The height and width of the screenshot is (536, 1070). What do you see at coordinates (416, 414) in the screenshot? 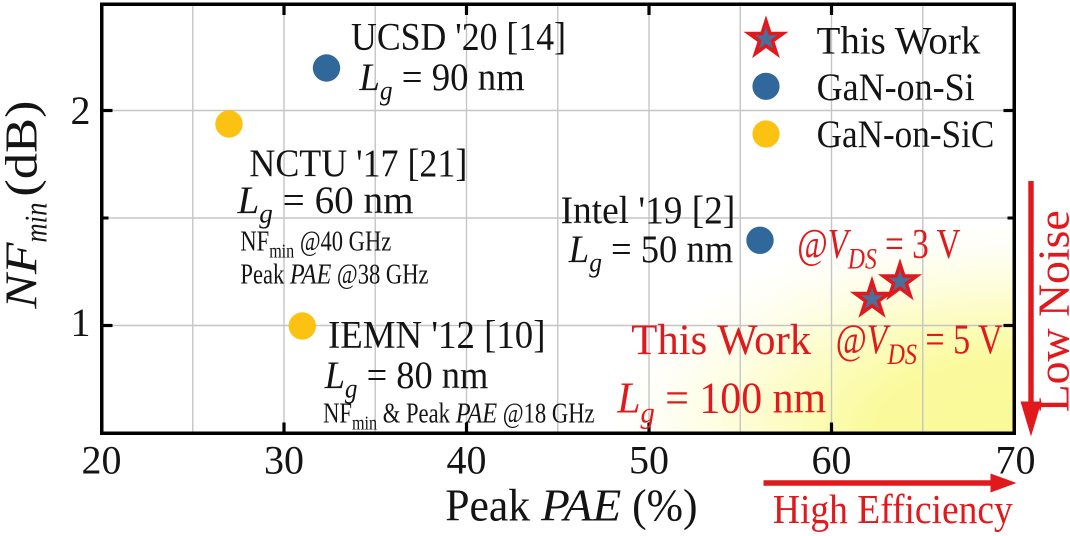
I see `svg-text: & Peak` at bounding box center [416, 414].